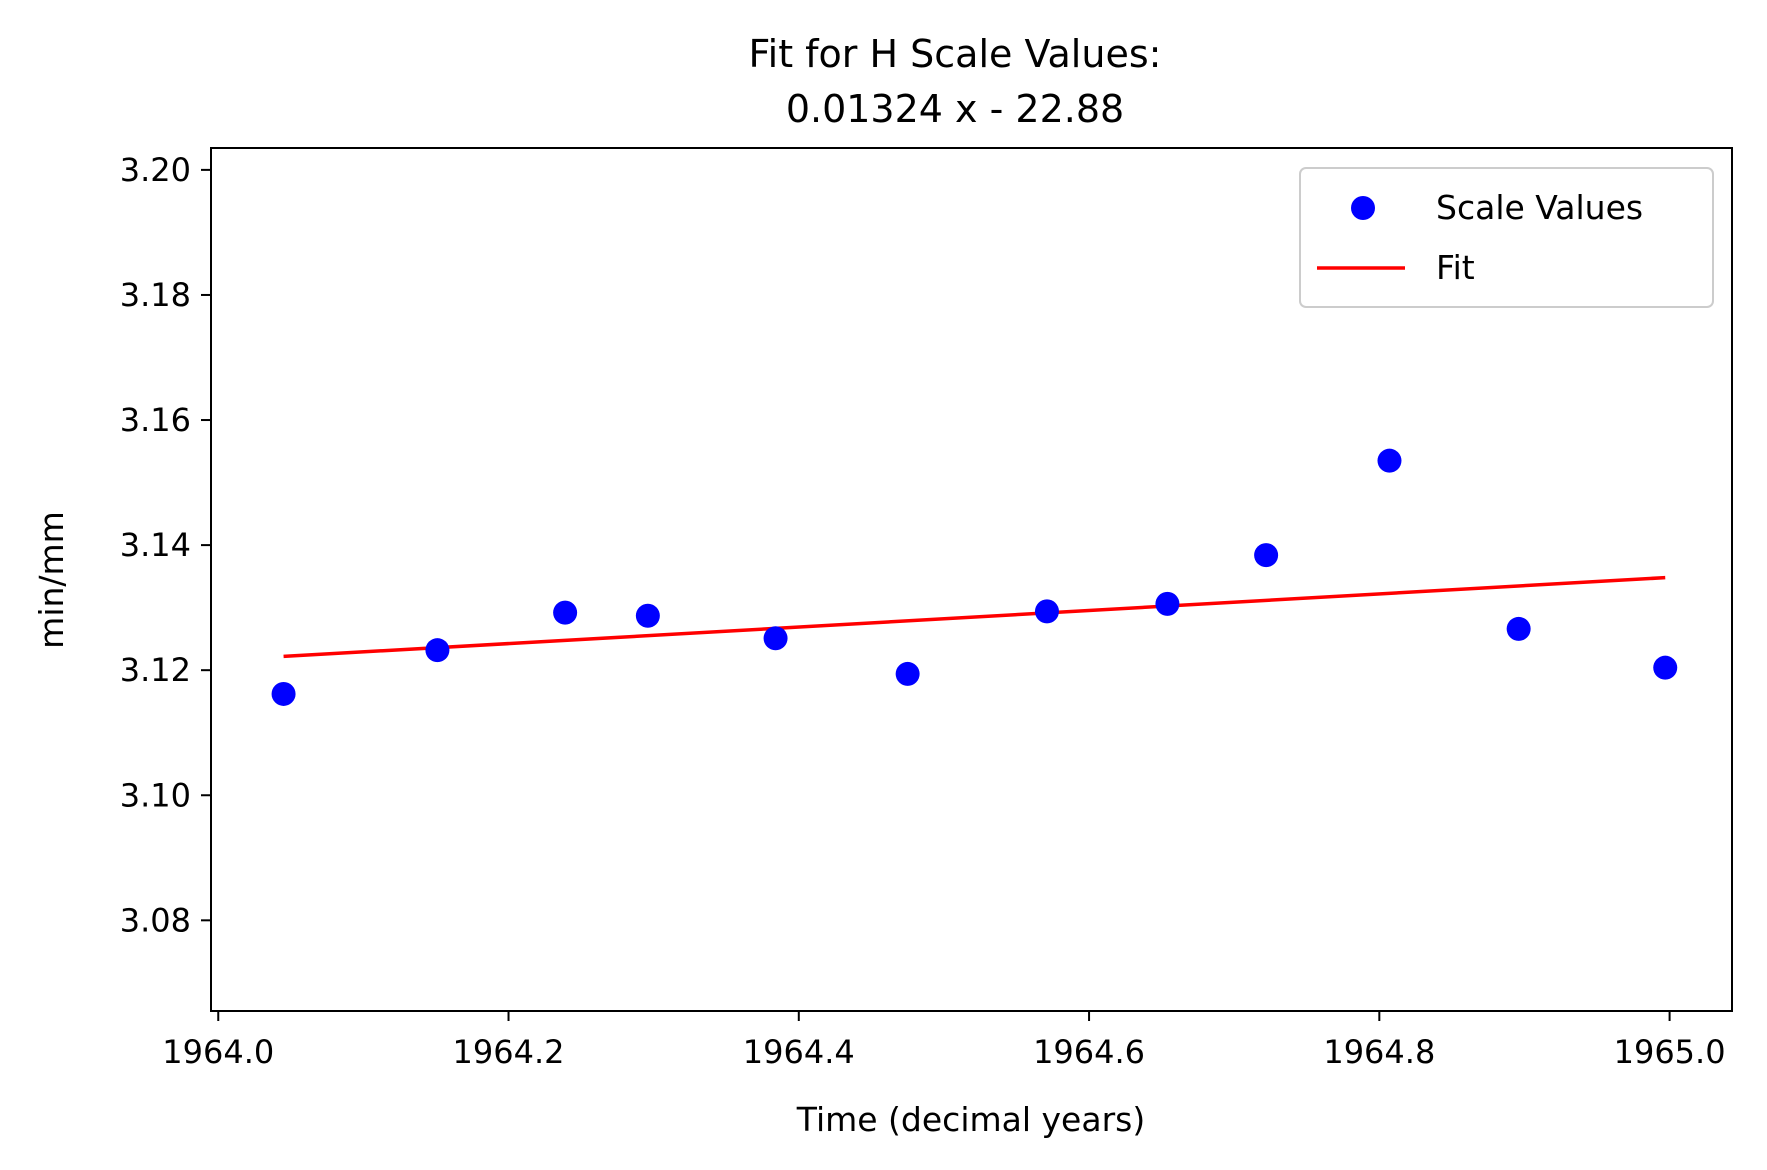 Image resolution: width=1767 pixels, height=1170 pixels. Describe the element at coordinates (155, 670) in the screenshot. I see `y-tick-label: 3.12` at that location.